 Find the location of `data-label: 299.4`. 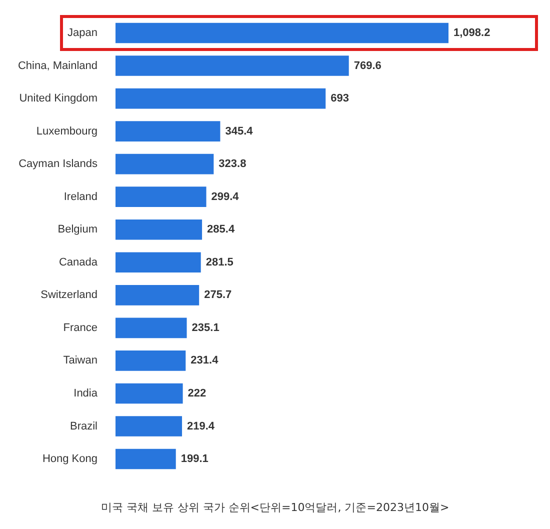

data-label: 299.4 is located at coordinates (225, 196).